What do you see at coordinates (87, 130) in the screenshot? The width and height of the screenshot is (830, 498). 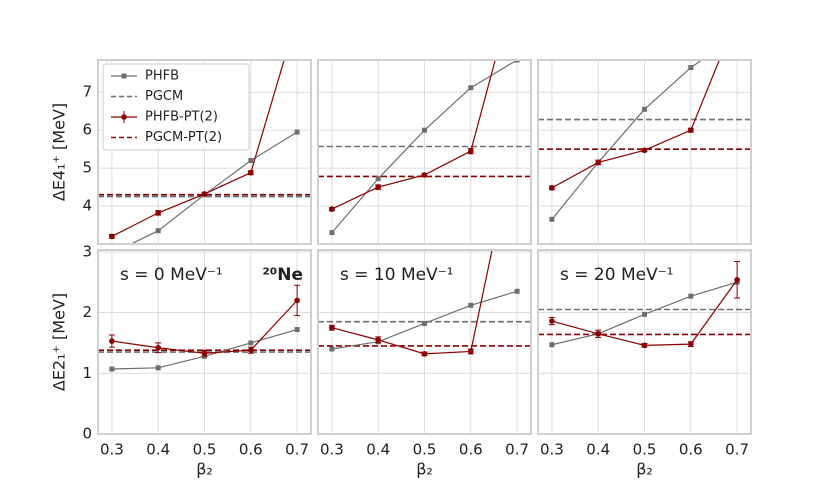 I see `y-tick-label: 6` at bounding box center [87, 130].